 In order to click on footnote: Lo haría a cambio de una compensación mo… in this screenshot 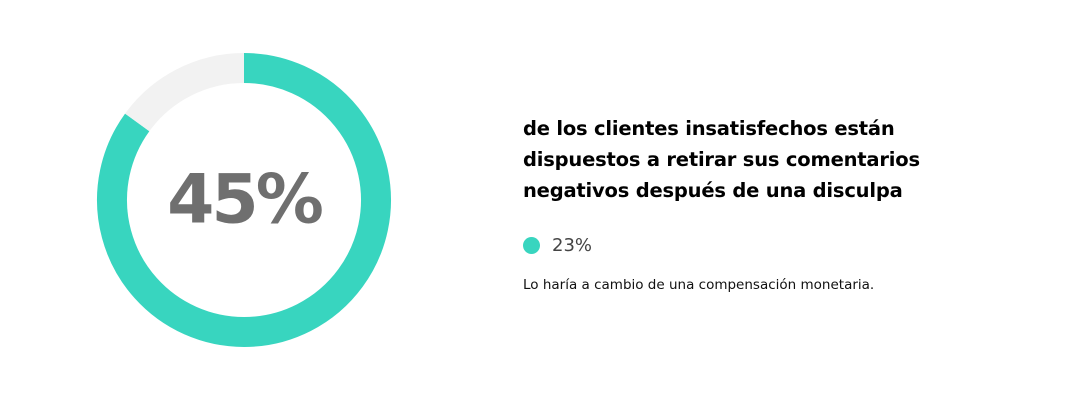, I will do `click(699, 285)`.